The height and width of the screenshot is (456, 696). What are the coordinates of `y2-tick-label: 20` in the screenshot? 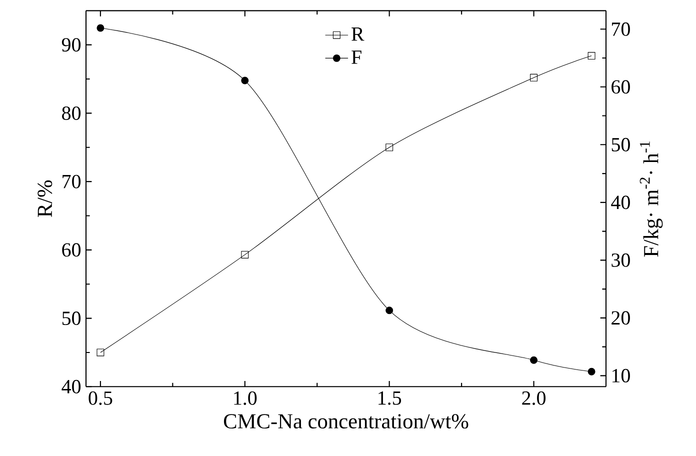 It's located at (621, 318).